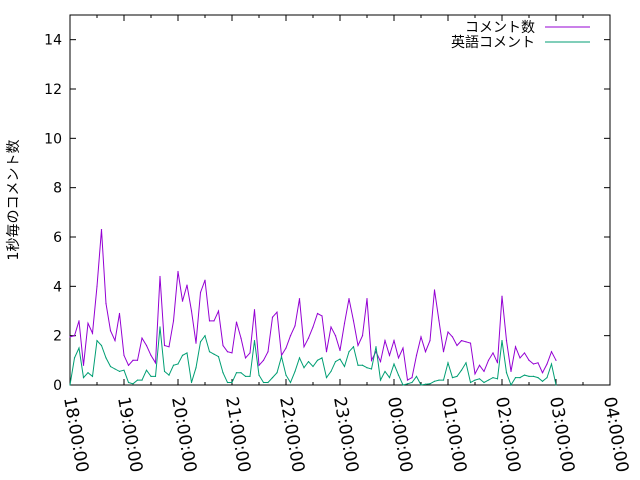 This screenshot has width=640, height=480. I want to click on y-tick-label: 14, so click(53, 41).